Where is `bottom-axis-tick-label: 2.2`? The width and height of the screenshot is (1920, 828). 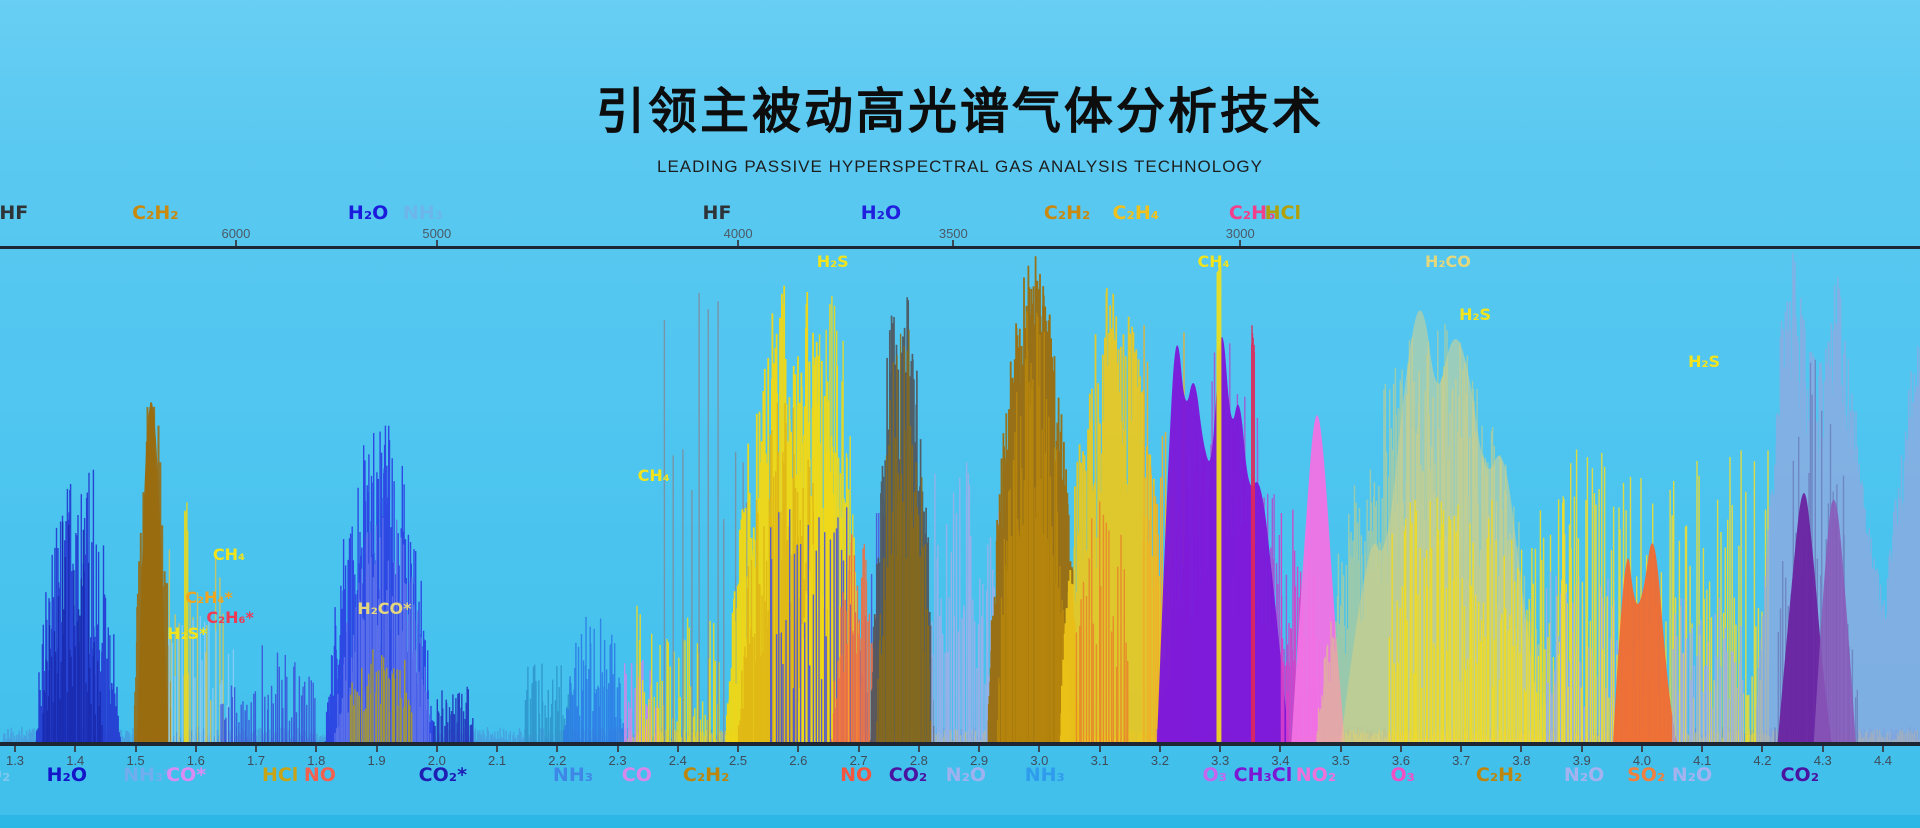
bottom-axis-tick-label: 2.2 is located at coordinates (557, 760).